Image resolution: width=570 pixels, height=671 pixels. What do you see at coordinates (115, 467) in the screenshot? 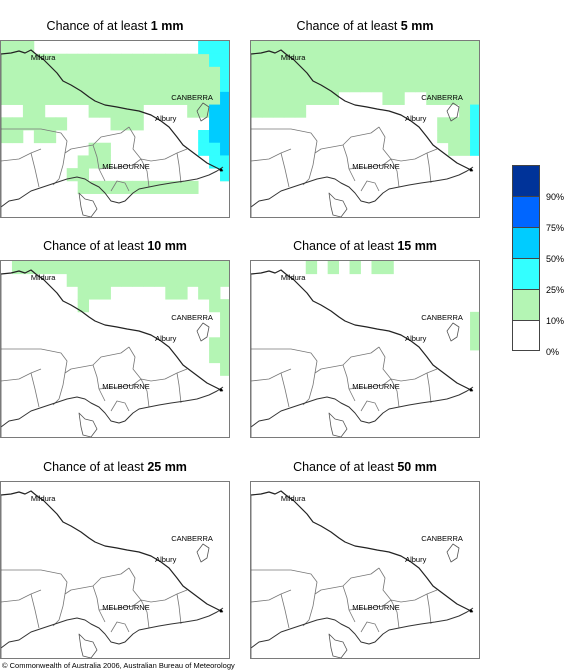
I see `panel-title: Chance of at least 25 mm` at bounding box center [115, 467].